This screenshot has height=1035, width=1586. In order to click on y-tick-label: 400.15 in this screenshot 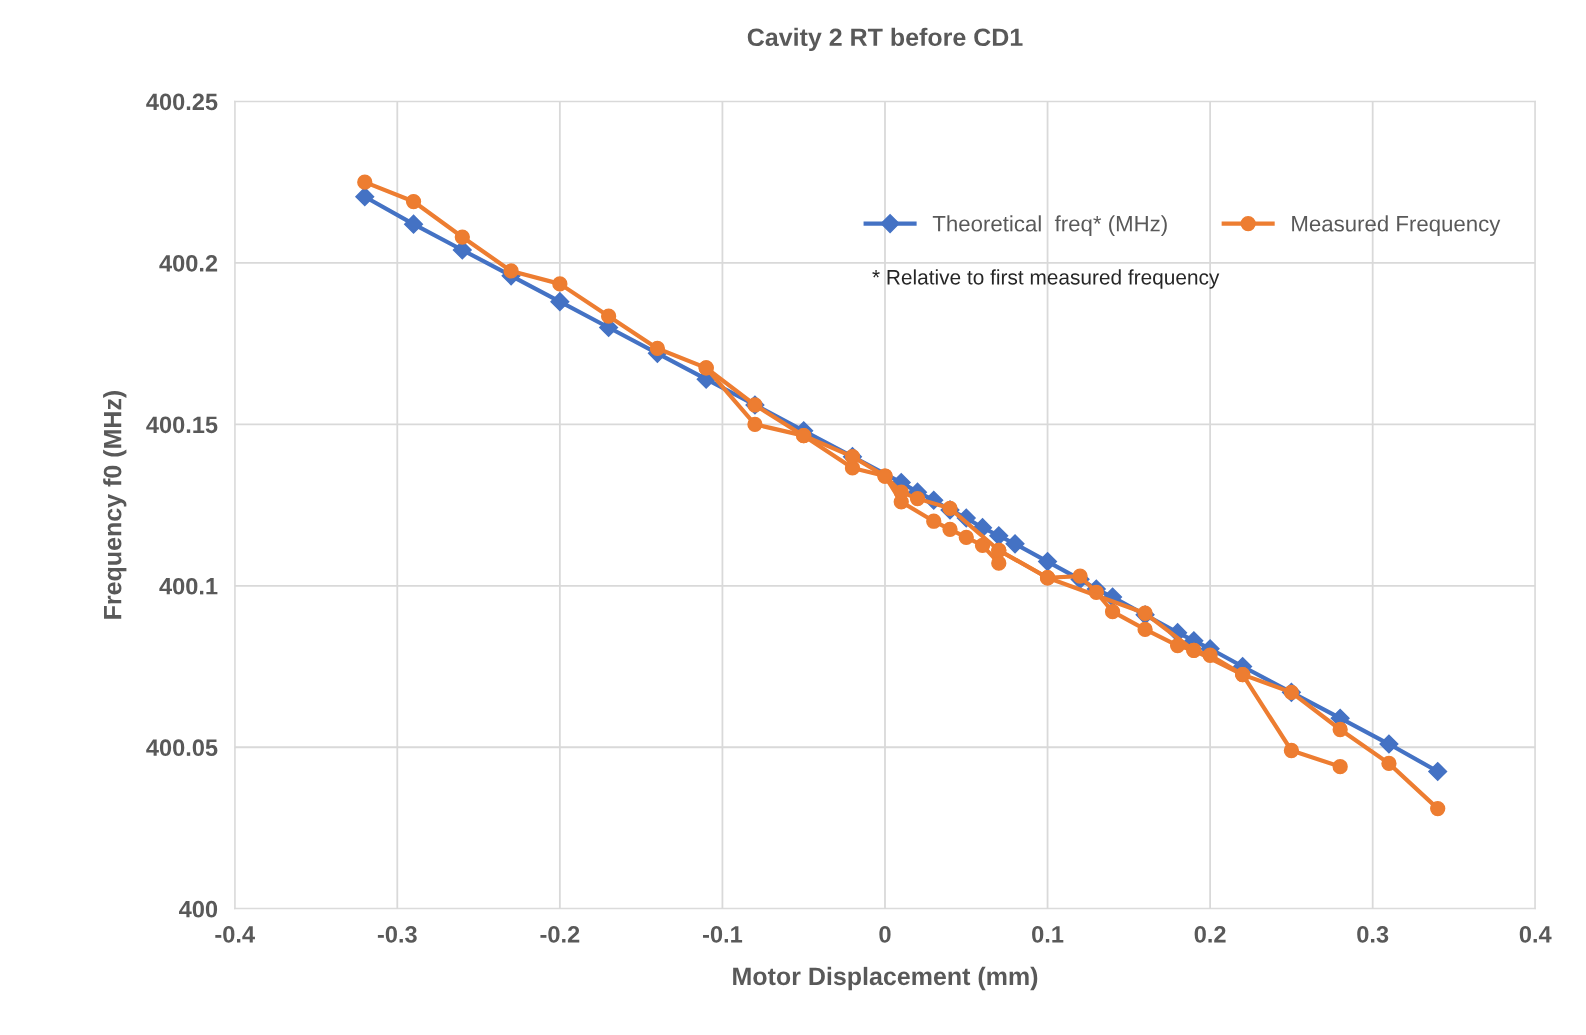, I will do `click(182, 425)`.